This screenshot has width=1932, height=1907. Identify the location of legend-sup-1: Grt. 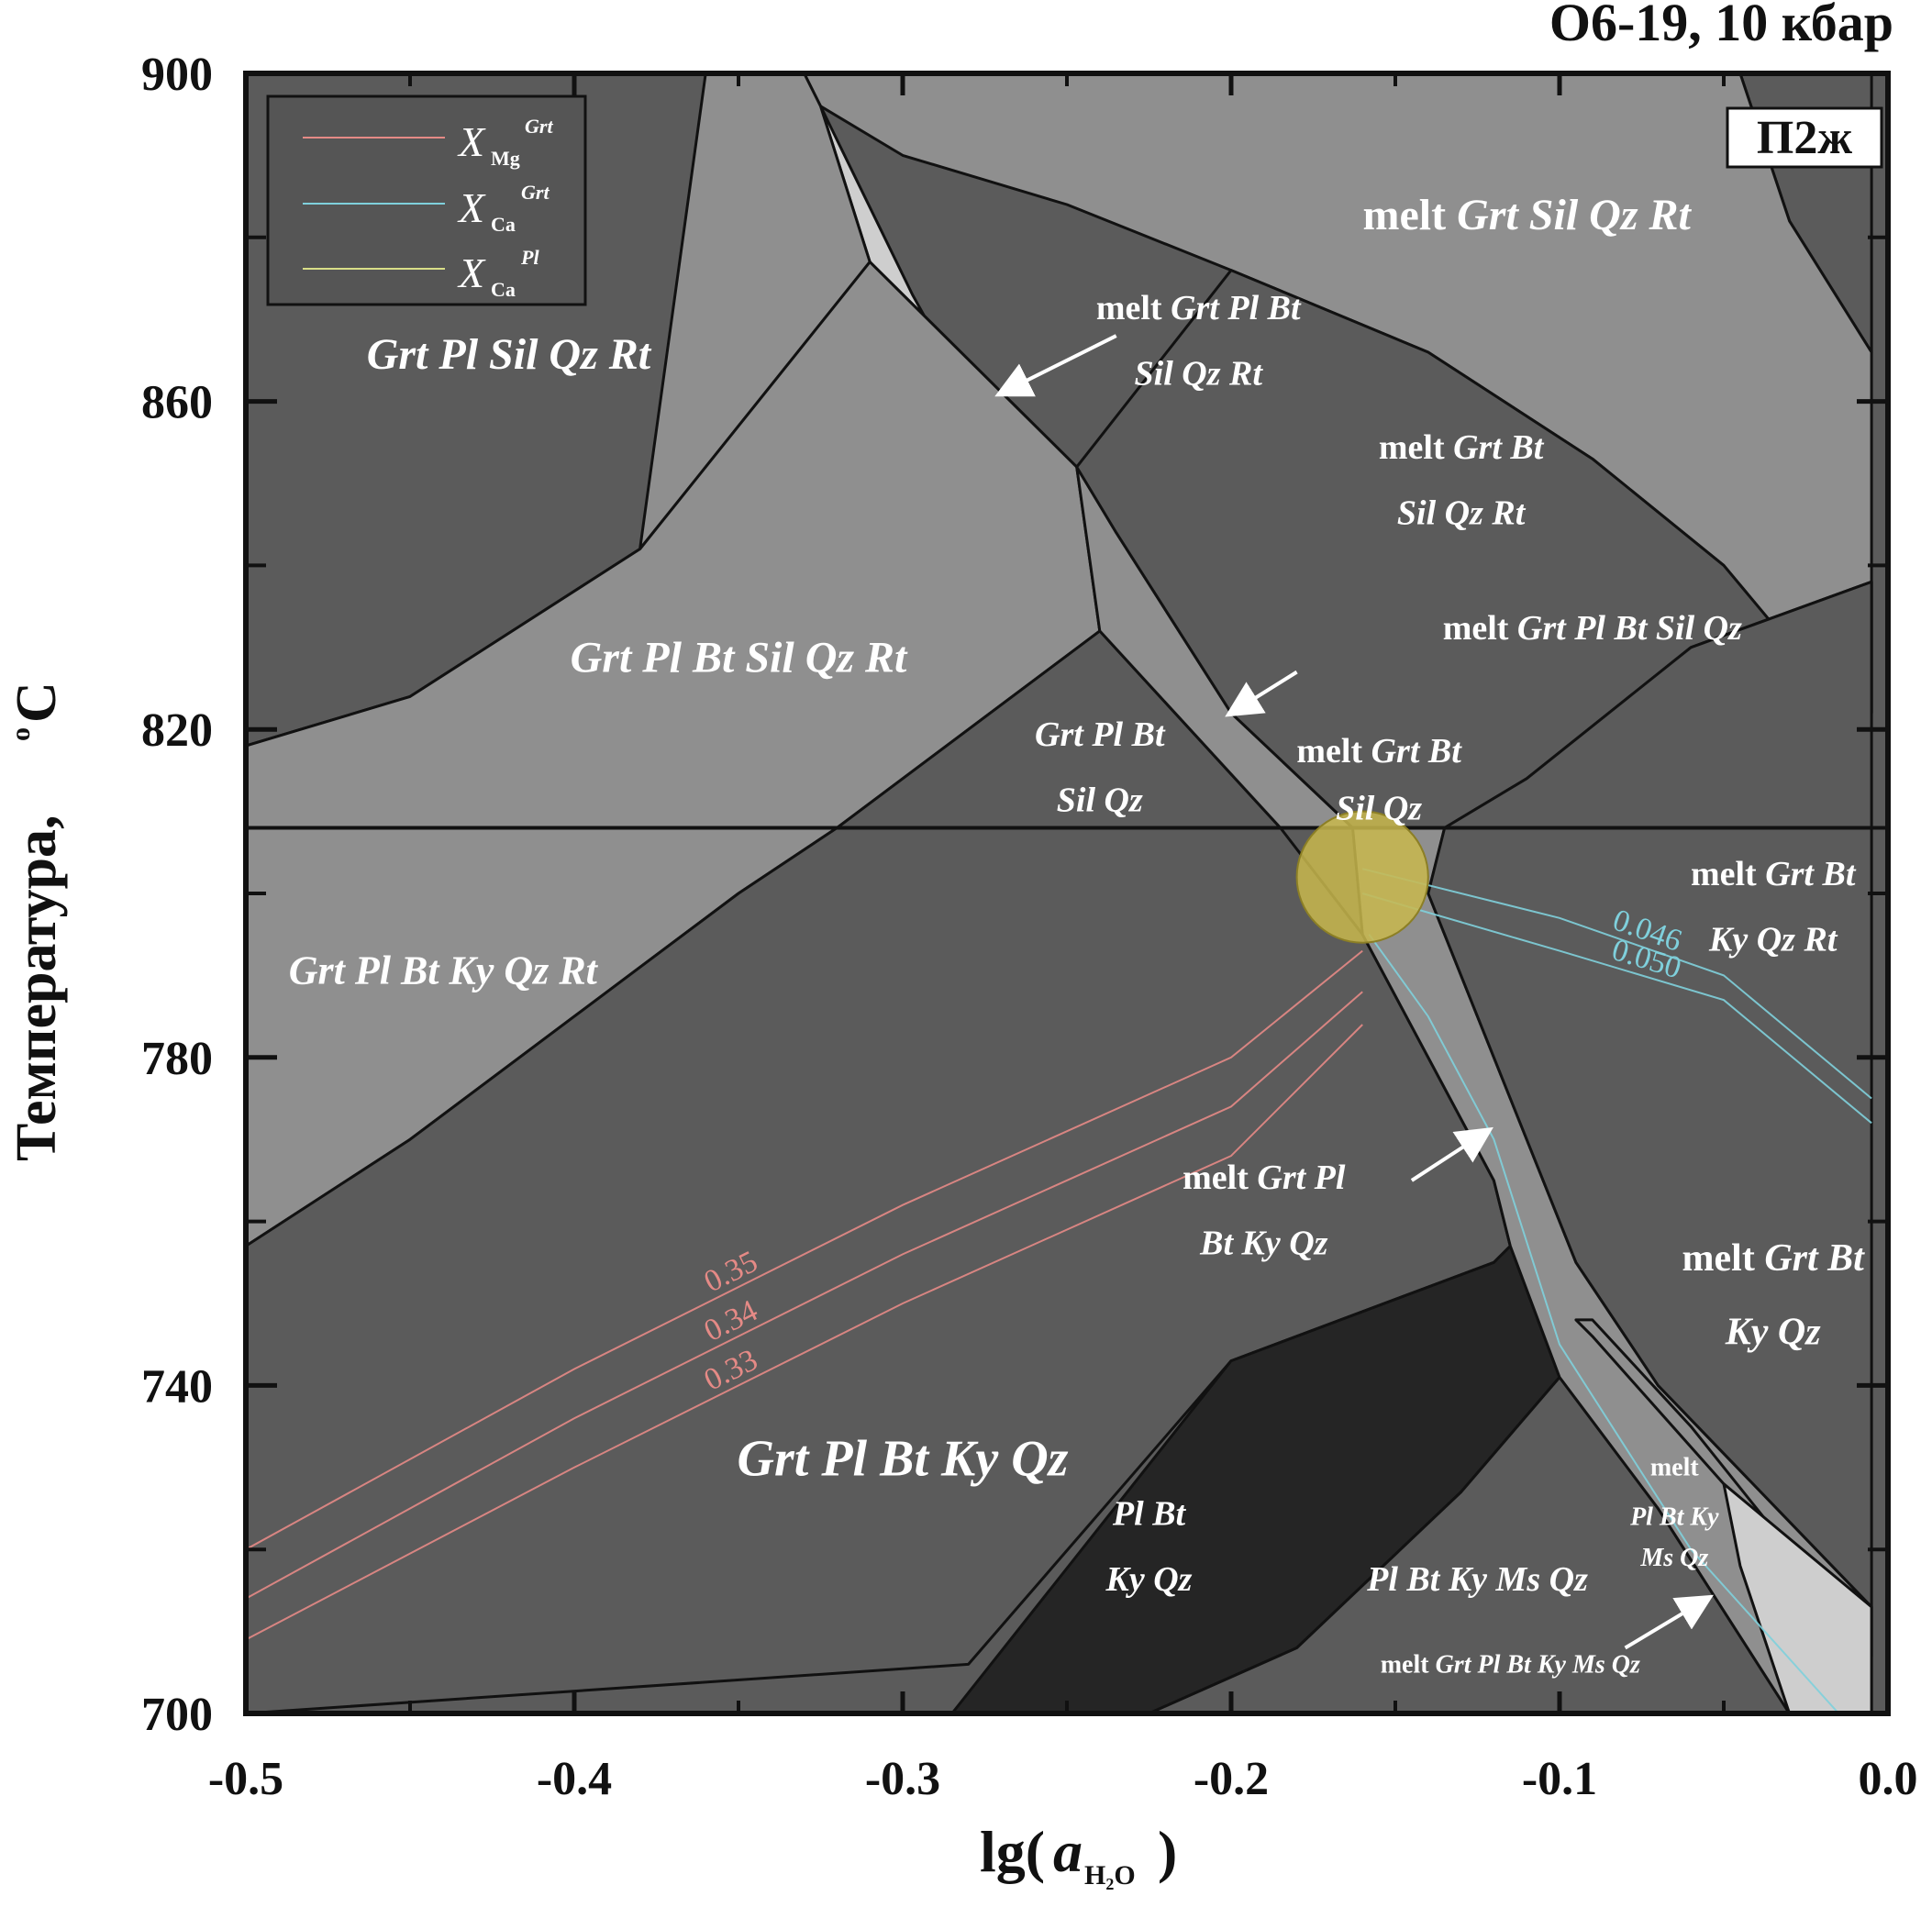
(539, 126).